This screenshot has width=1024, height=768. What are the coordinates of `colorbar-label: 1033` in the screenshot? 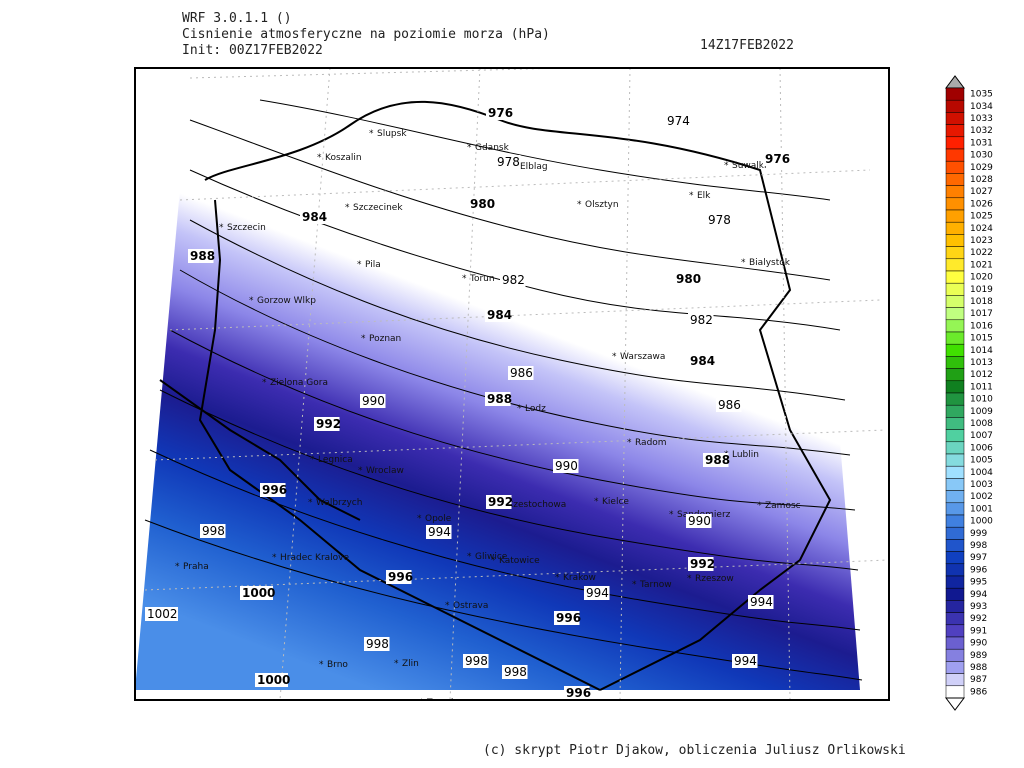 It's located at (981, 119).